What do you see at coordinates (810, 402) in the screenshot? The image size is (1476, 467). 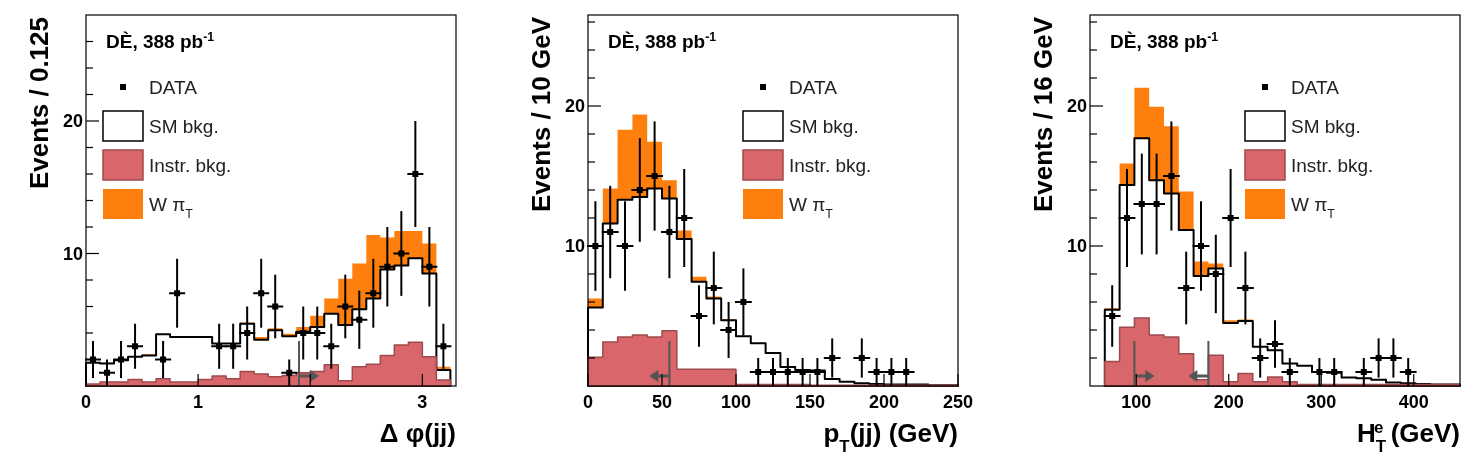 I see `x-tick-label: 150` at bounding box center [810, 402].